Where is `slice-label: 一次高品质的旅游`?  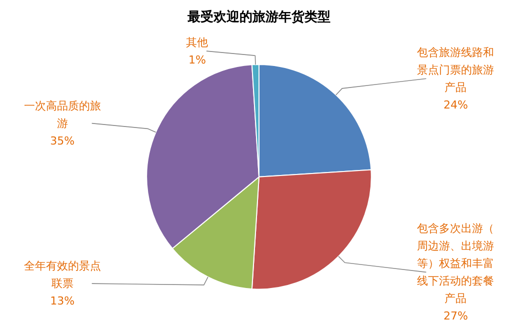
slice-label: 一次高品质的旅游 is located at coordinates (62, 114).